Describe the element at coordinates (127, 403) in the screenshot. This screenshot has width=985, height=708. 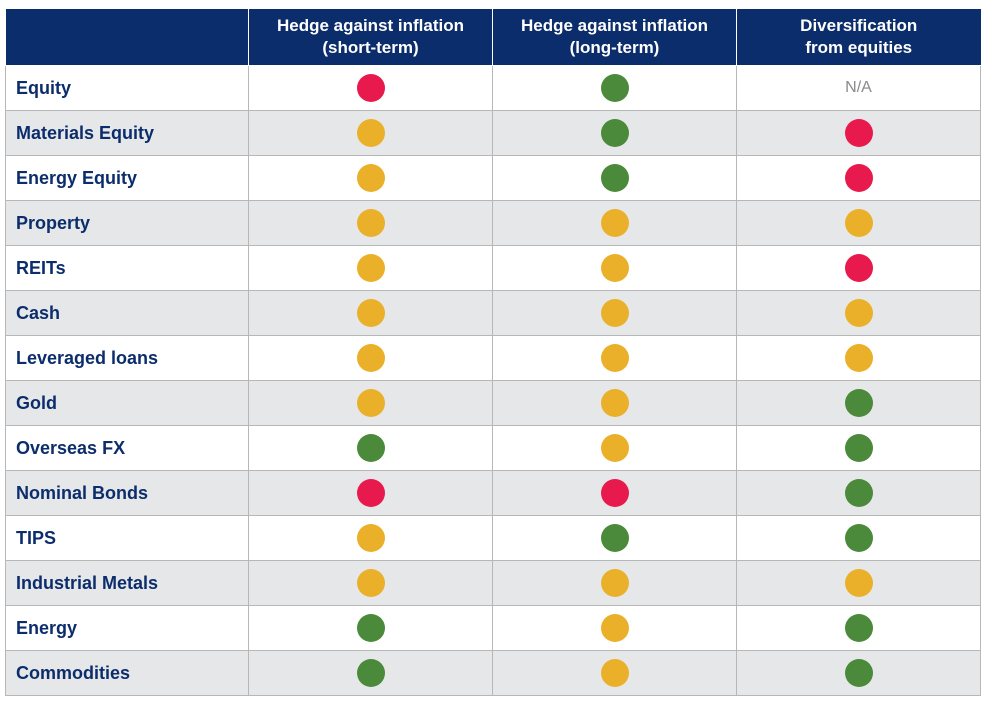
I see `row-label: Gold` at that location.